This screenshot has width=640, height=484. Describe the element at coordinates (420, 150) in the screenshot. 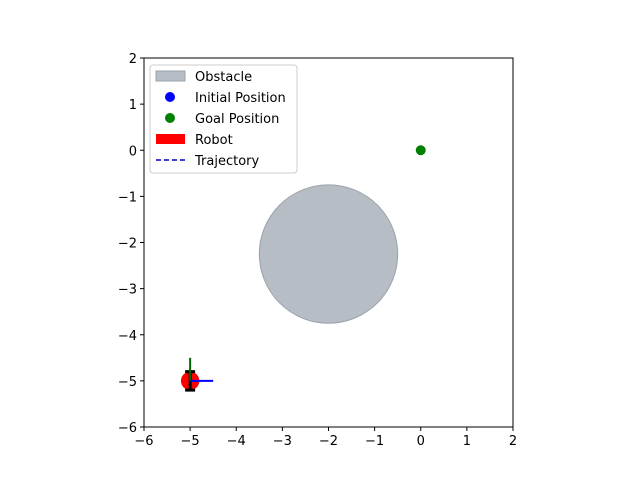

I see `goal-position-point` at that location.